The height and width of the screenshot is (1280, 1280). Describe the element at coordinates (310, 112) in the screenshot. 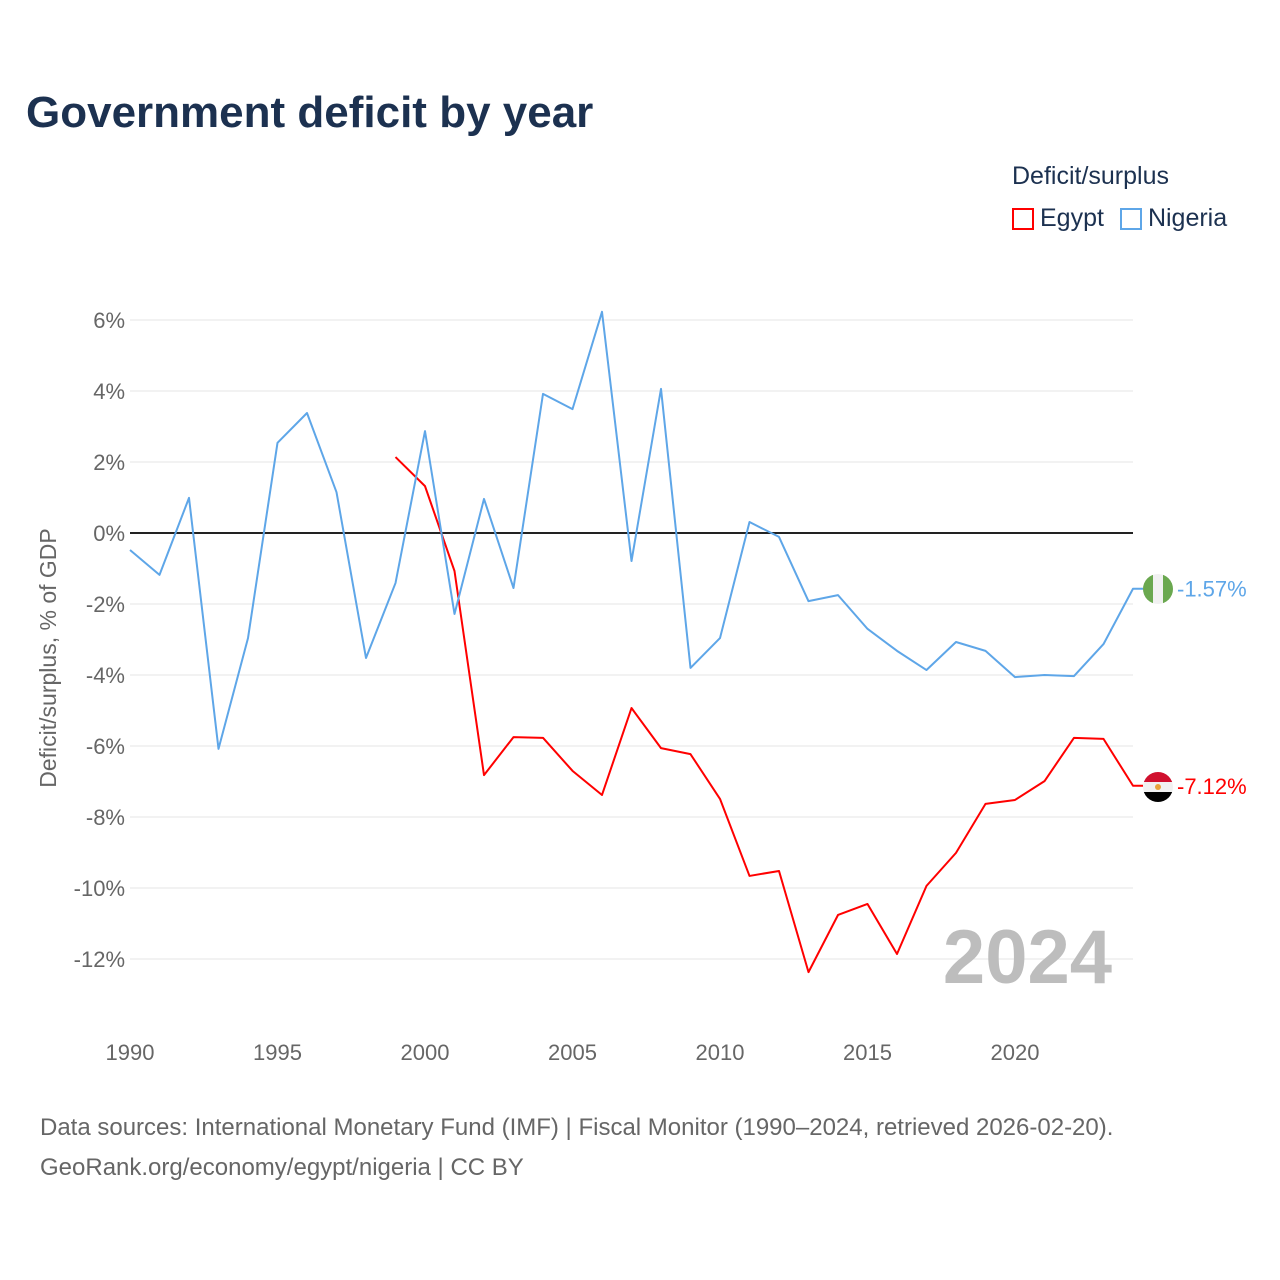

I see `chart-title: Government deficit by year` at that location.